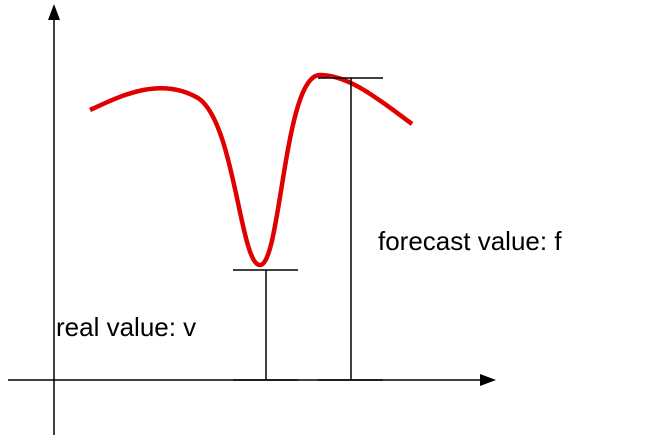 This screenshot has width=647, height=440. Describe the element at coordinates (488, 380) in the screenshot. I see `x-axis-arrow` at that location.